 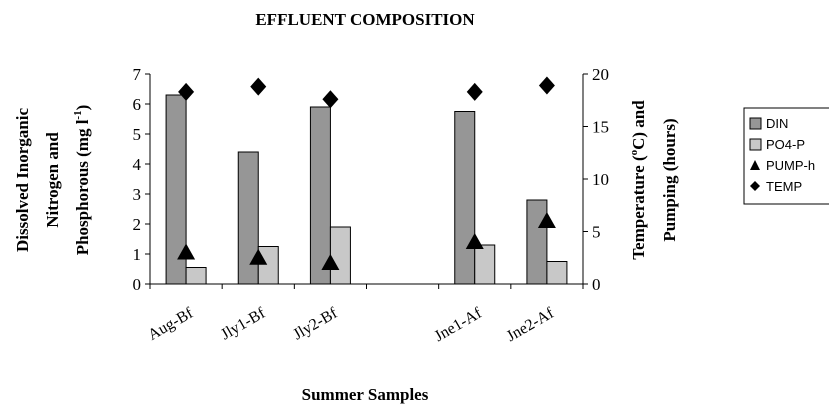 What do you see at coordinates (634, 152) in the screenshot?
I see `right-axis-title-degree: o` at bounding box center [634, 152].